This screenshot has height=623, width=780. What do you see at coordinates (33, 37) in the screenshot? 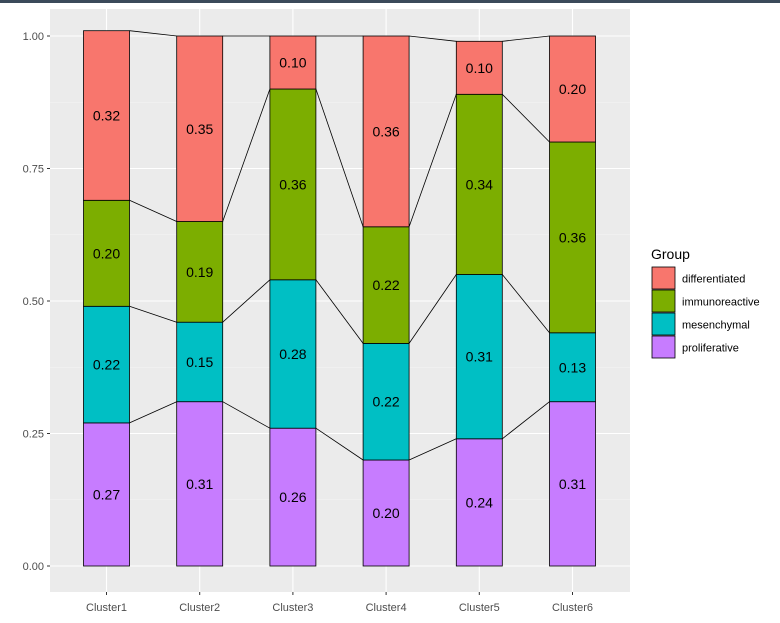
I see `y-tick-label: 1.00` at bounding box center [33, 37].